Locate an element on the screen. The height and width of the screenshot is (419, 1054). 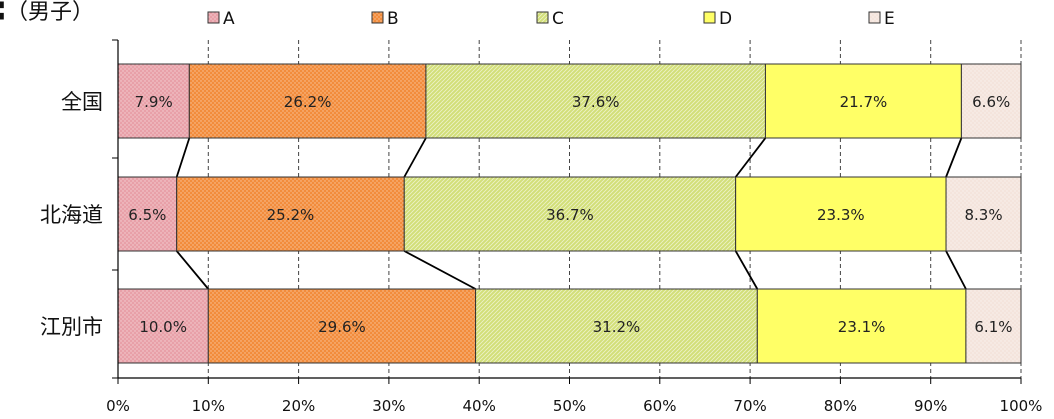
x-tick-label: 10% is located at coordinates (208, 406).